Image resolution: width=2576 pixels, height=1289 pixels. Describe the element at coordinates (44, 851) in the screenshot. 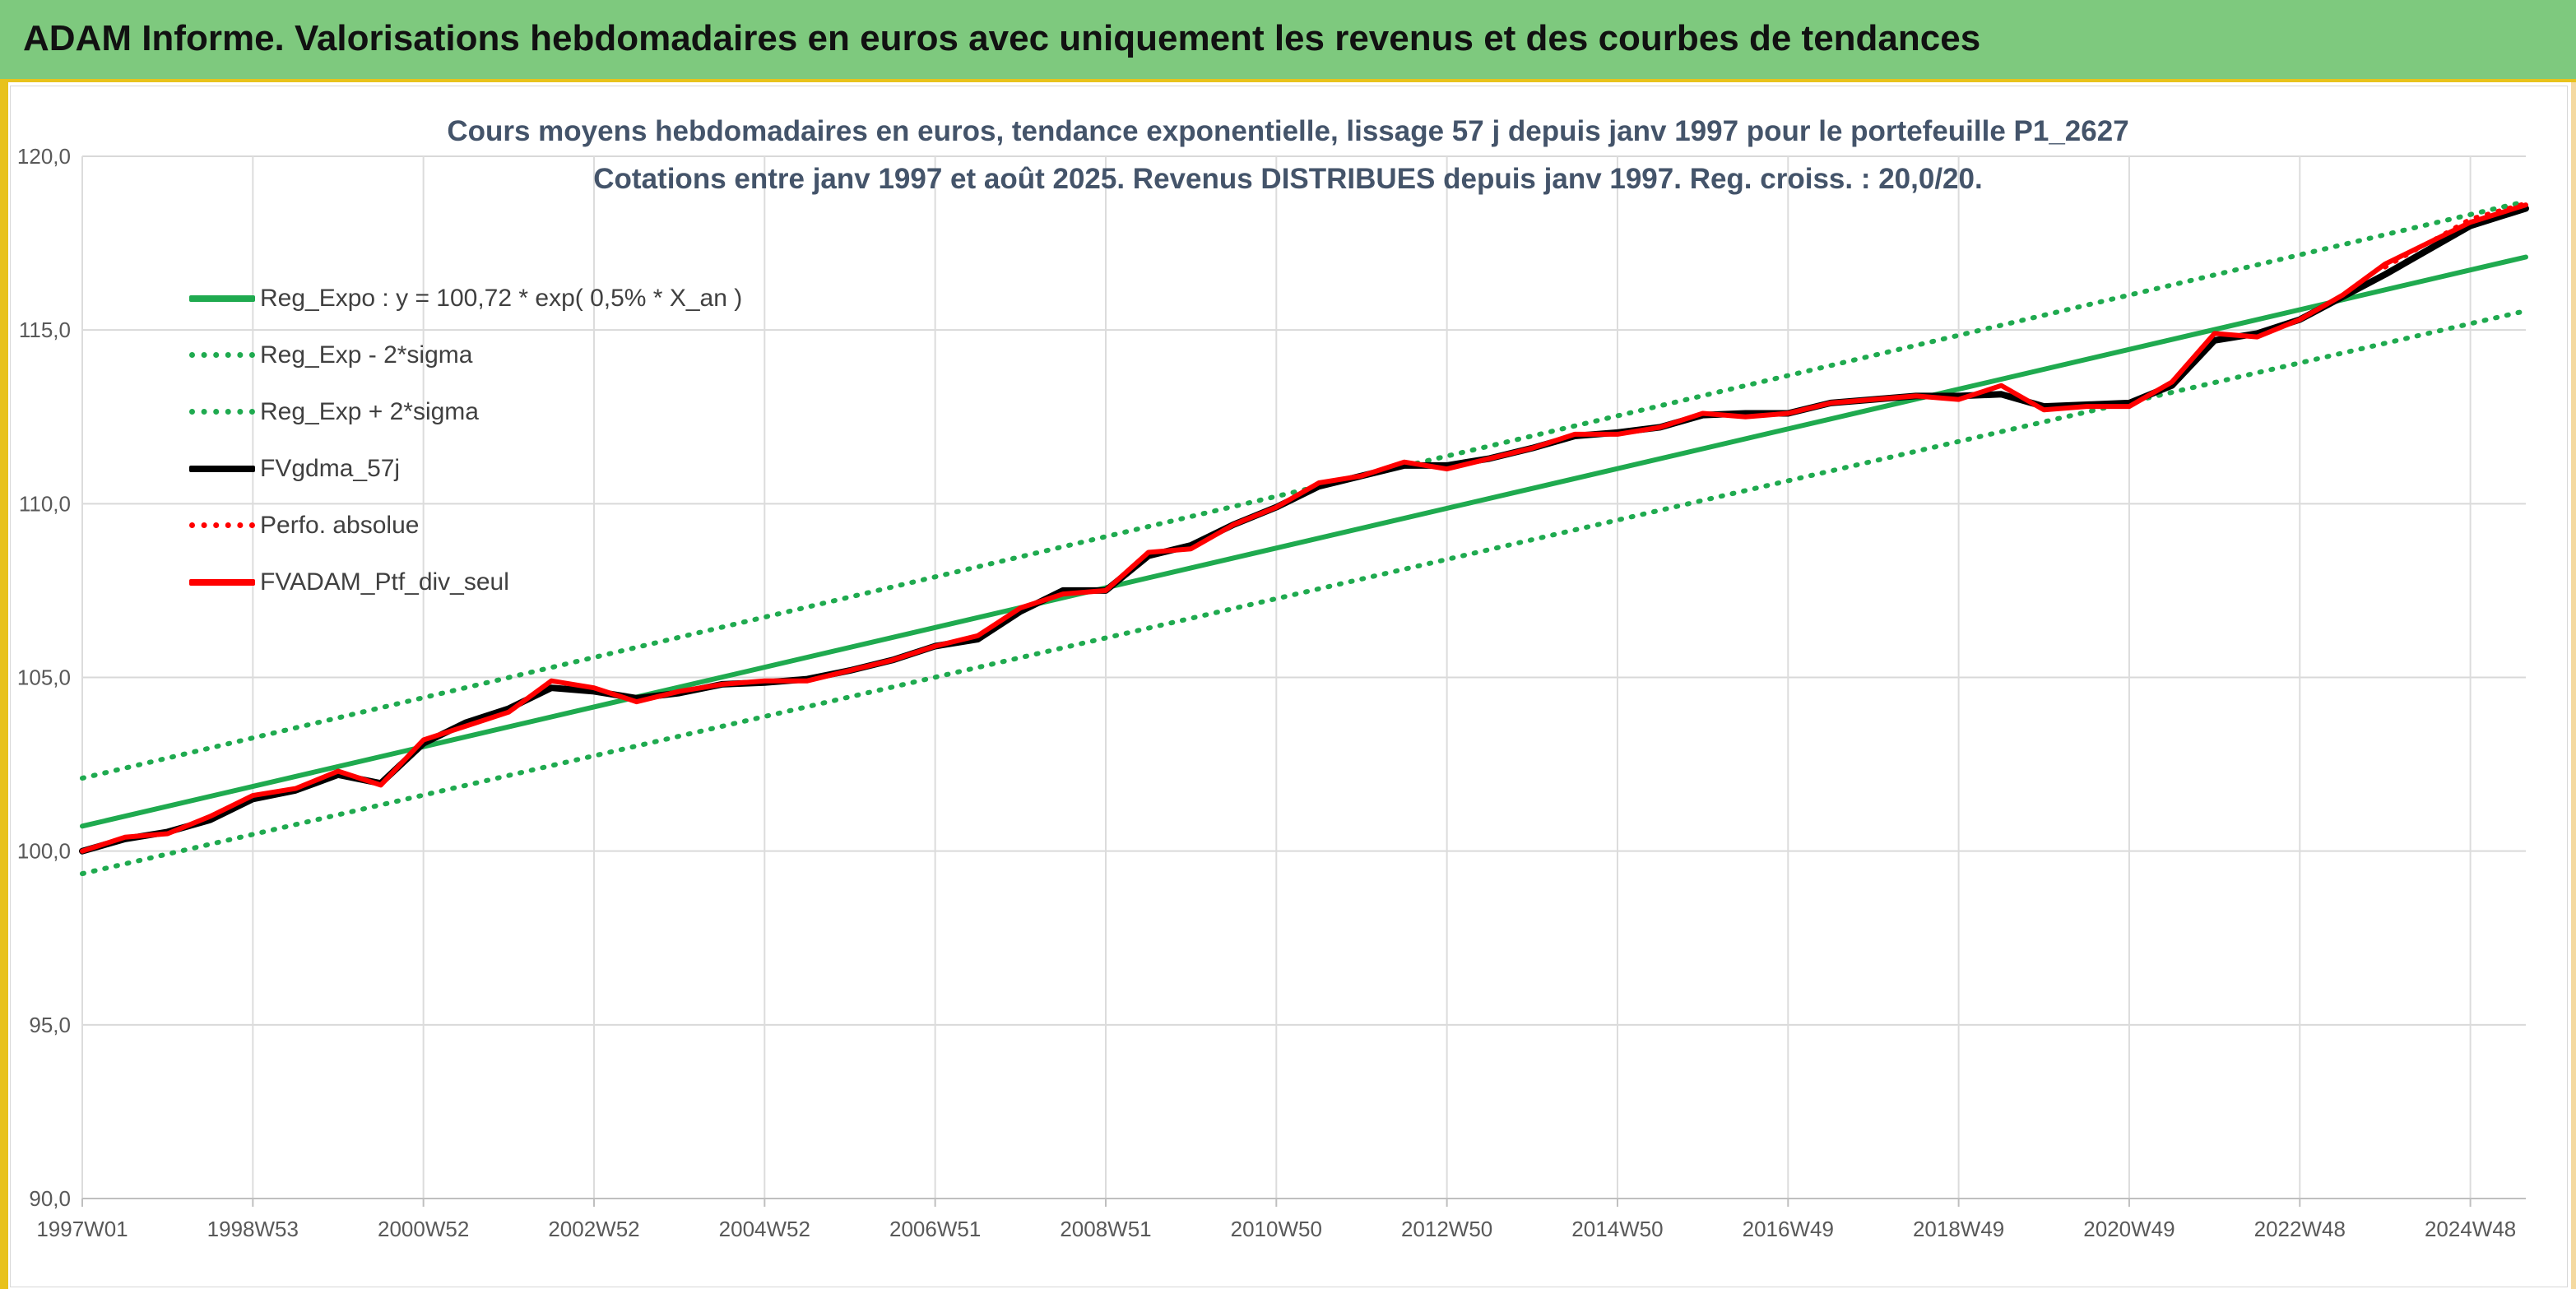

I see `y-tick-label: 100,0` at that location.